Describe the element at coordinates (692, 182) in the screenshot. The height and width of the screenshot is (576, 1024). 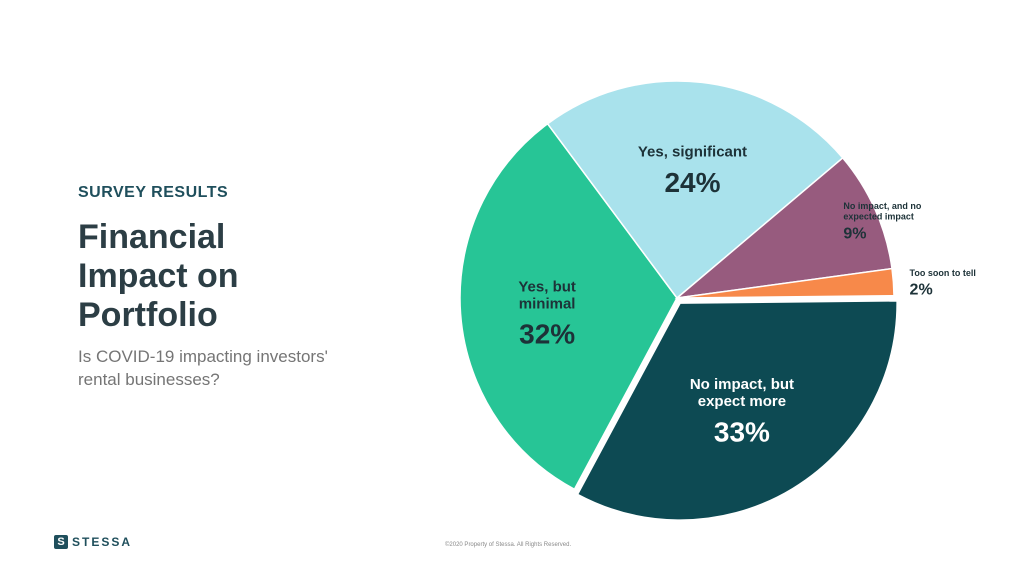
I see `slice-percent-2: 24%` at that location.